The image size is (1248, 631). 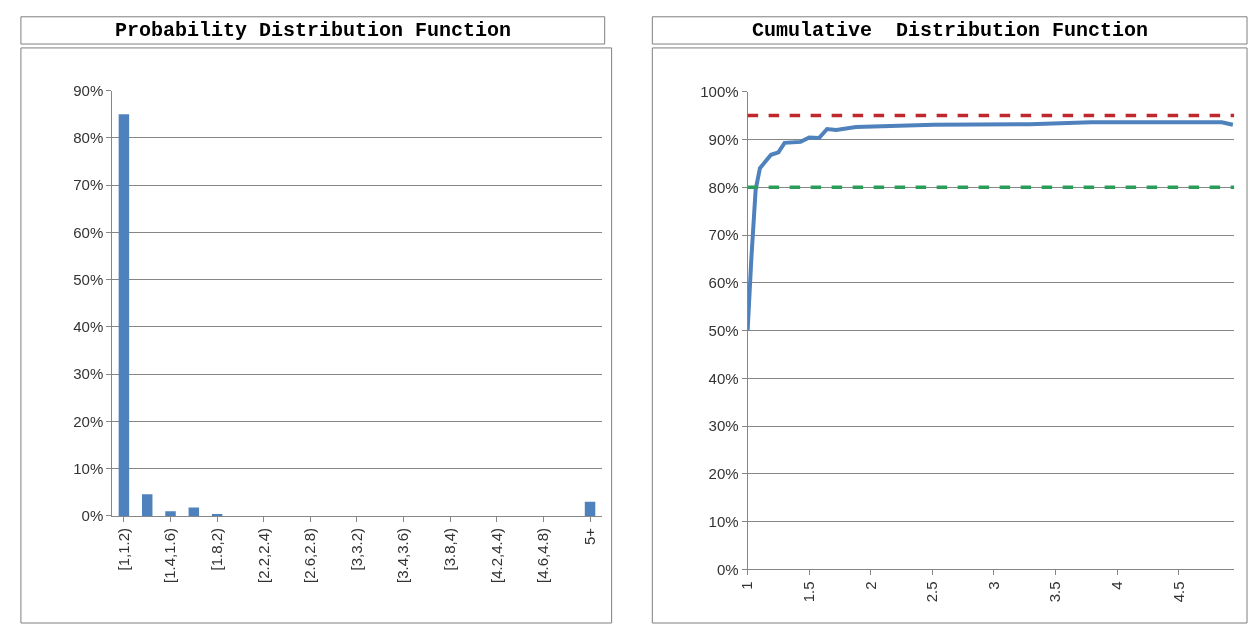 What do you see at coordinates (543, 555) in the screenshot?
I see `x-tick-label: [4.6,4.8)` at bounding box center [543, 555].